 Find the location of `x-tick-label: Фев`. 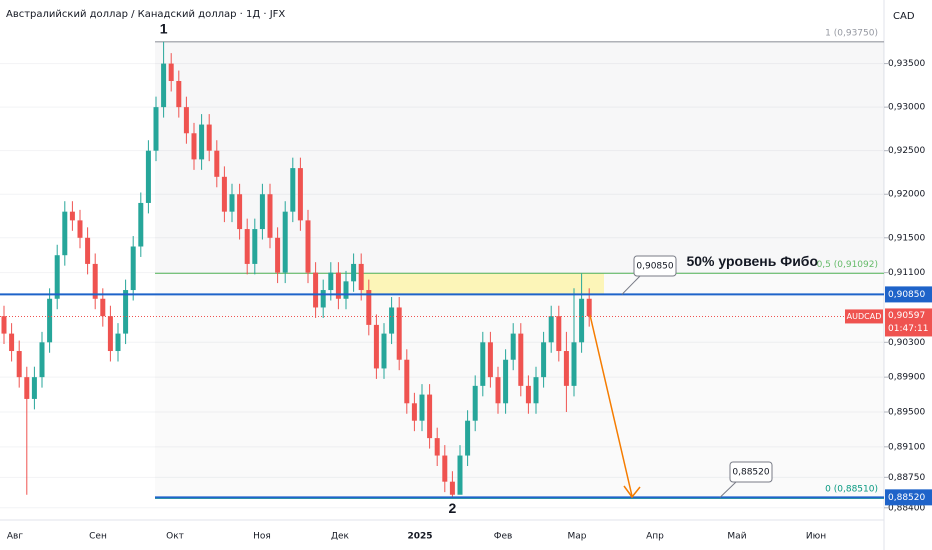

x-tick-label: Фев is located at coordinates (503, 537).